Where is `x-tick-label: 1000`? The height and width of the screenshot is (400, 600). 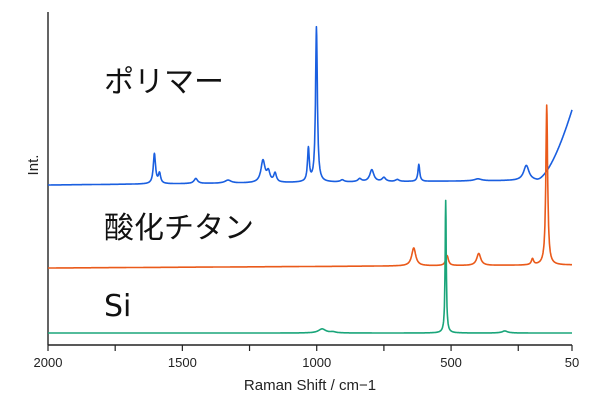 x-tick-label: 1000 is located at coordinates (316, 362).